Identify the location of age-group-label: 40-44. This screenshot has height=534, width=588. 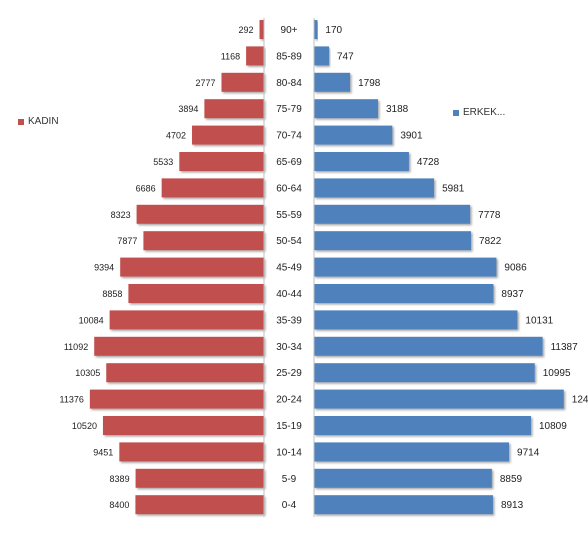
(289, 294).